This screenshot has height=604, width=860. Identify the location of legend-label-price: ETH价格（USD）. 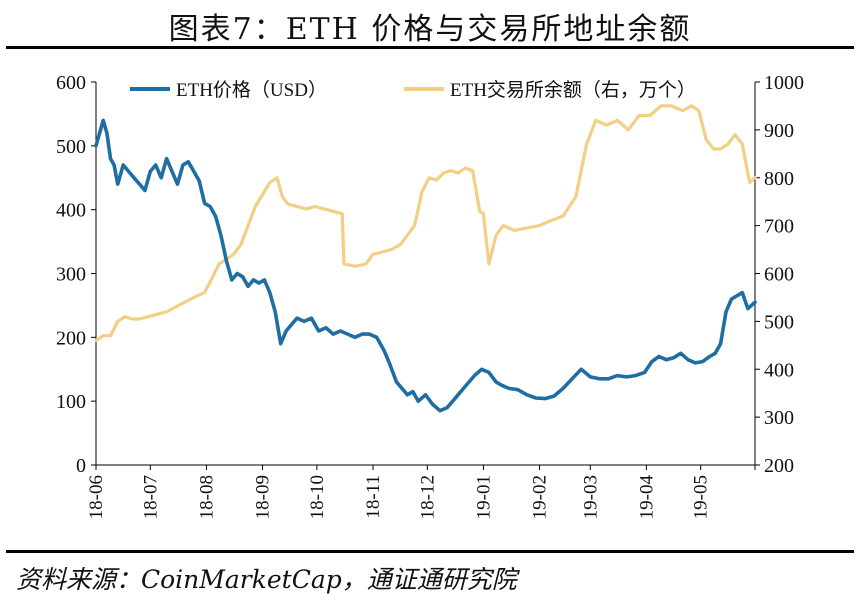
(251, 90).